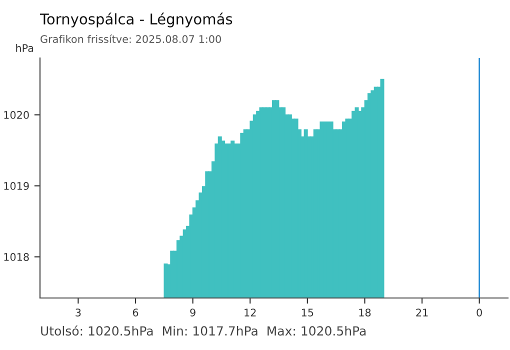 The height and width of the screenshot is (350, 510). What do you see at coordinates (16, 115) in the screenshot?
I see `y-tick-label: 1020` at bounding box center [16, 115].